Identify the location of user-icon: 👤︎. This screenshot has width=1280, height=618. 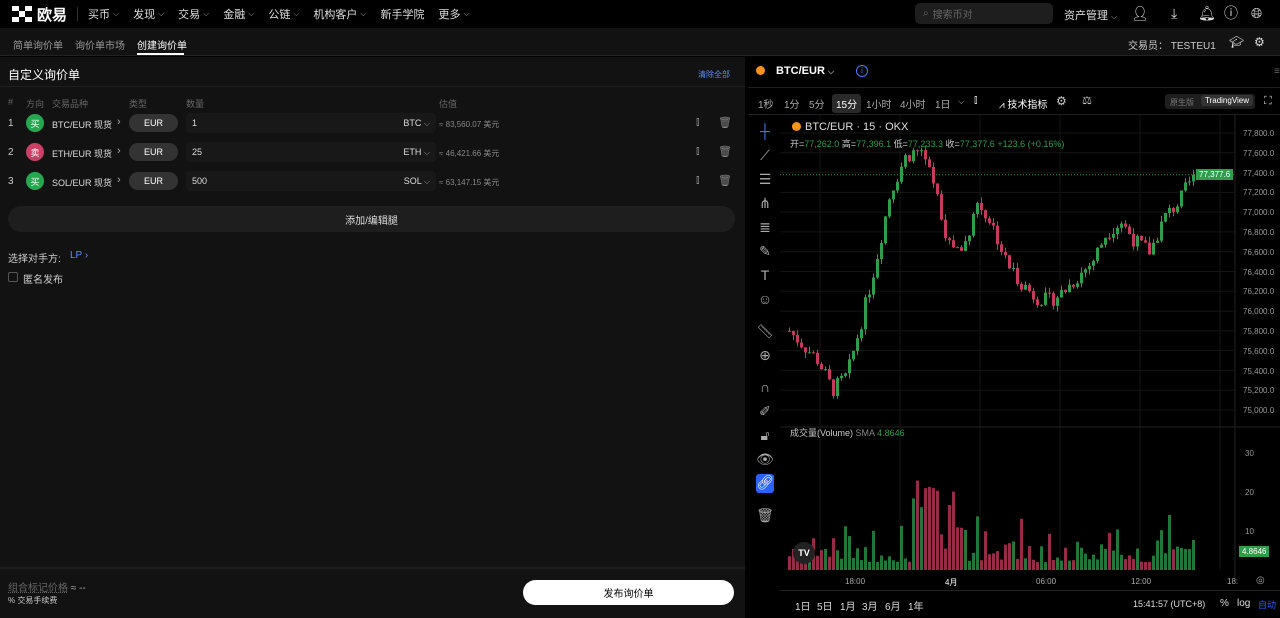
(1140, 13).